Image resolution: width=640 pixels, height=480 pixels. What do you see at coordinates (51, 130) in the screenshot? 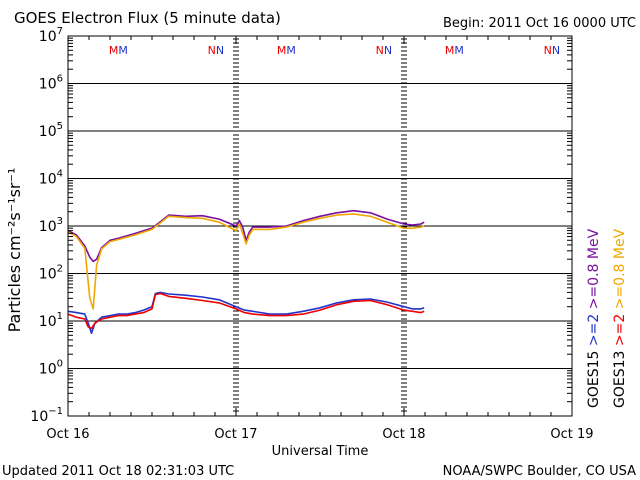
I see `y-tick-label-5: 10⁵` at bounding box center [51, 130].